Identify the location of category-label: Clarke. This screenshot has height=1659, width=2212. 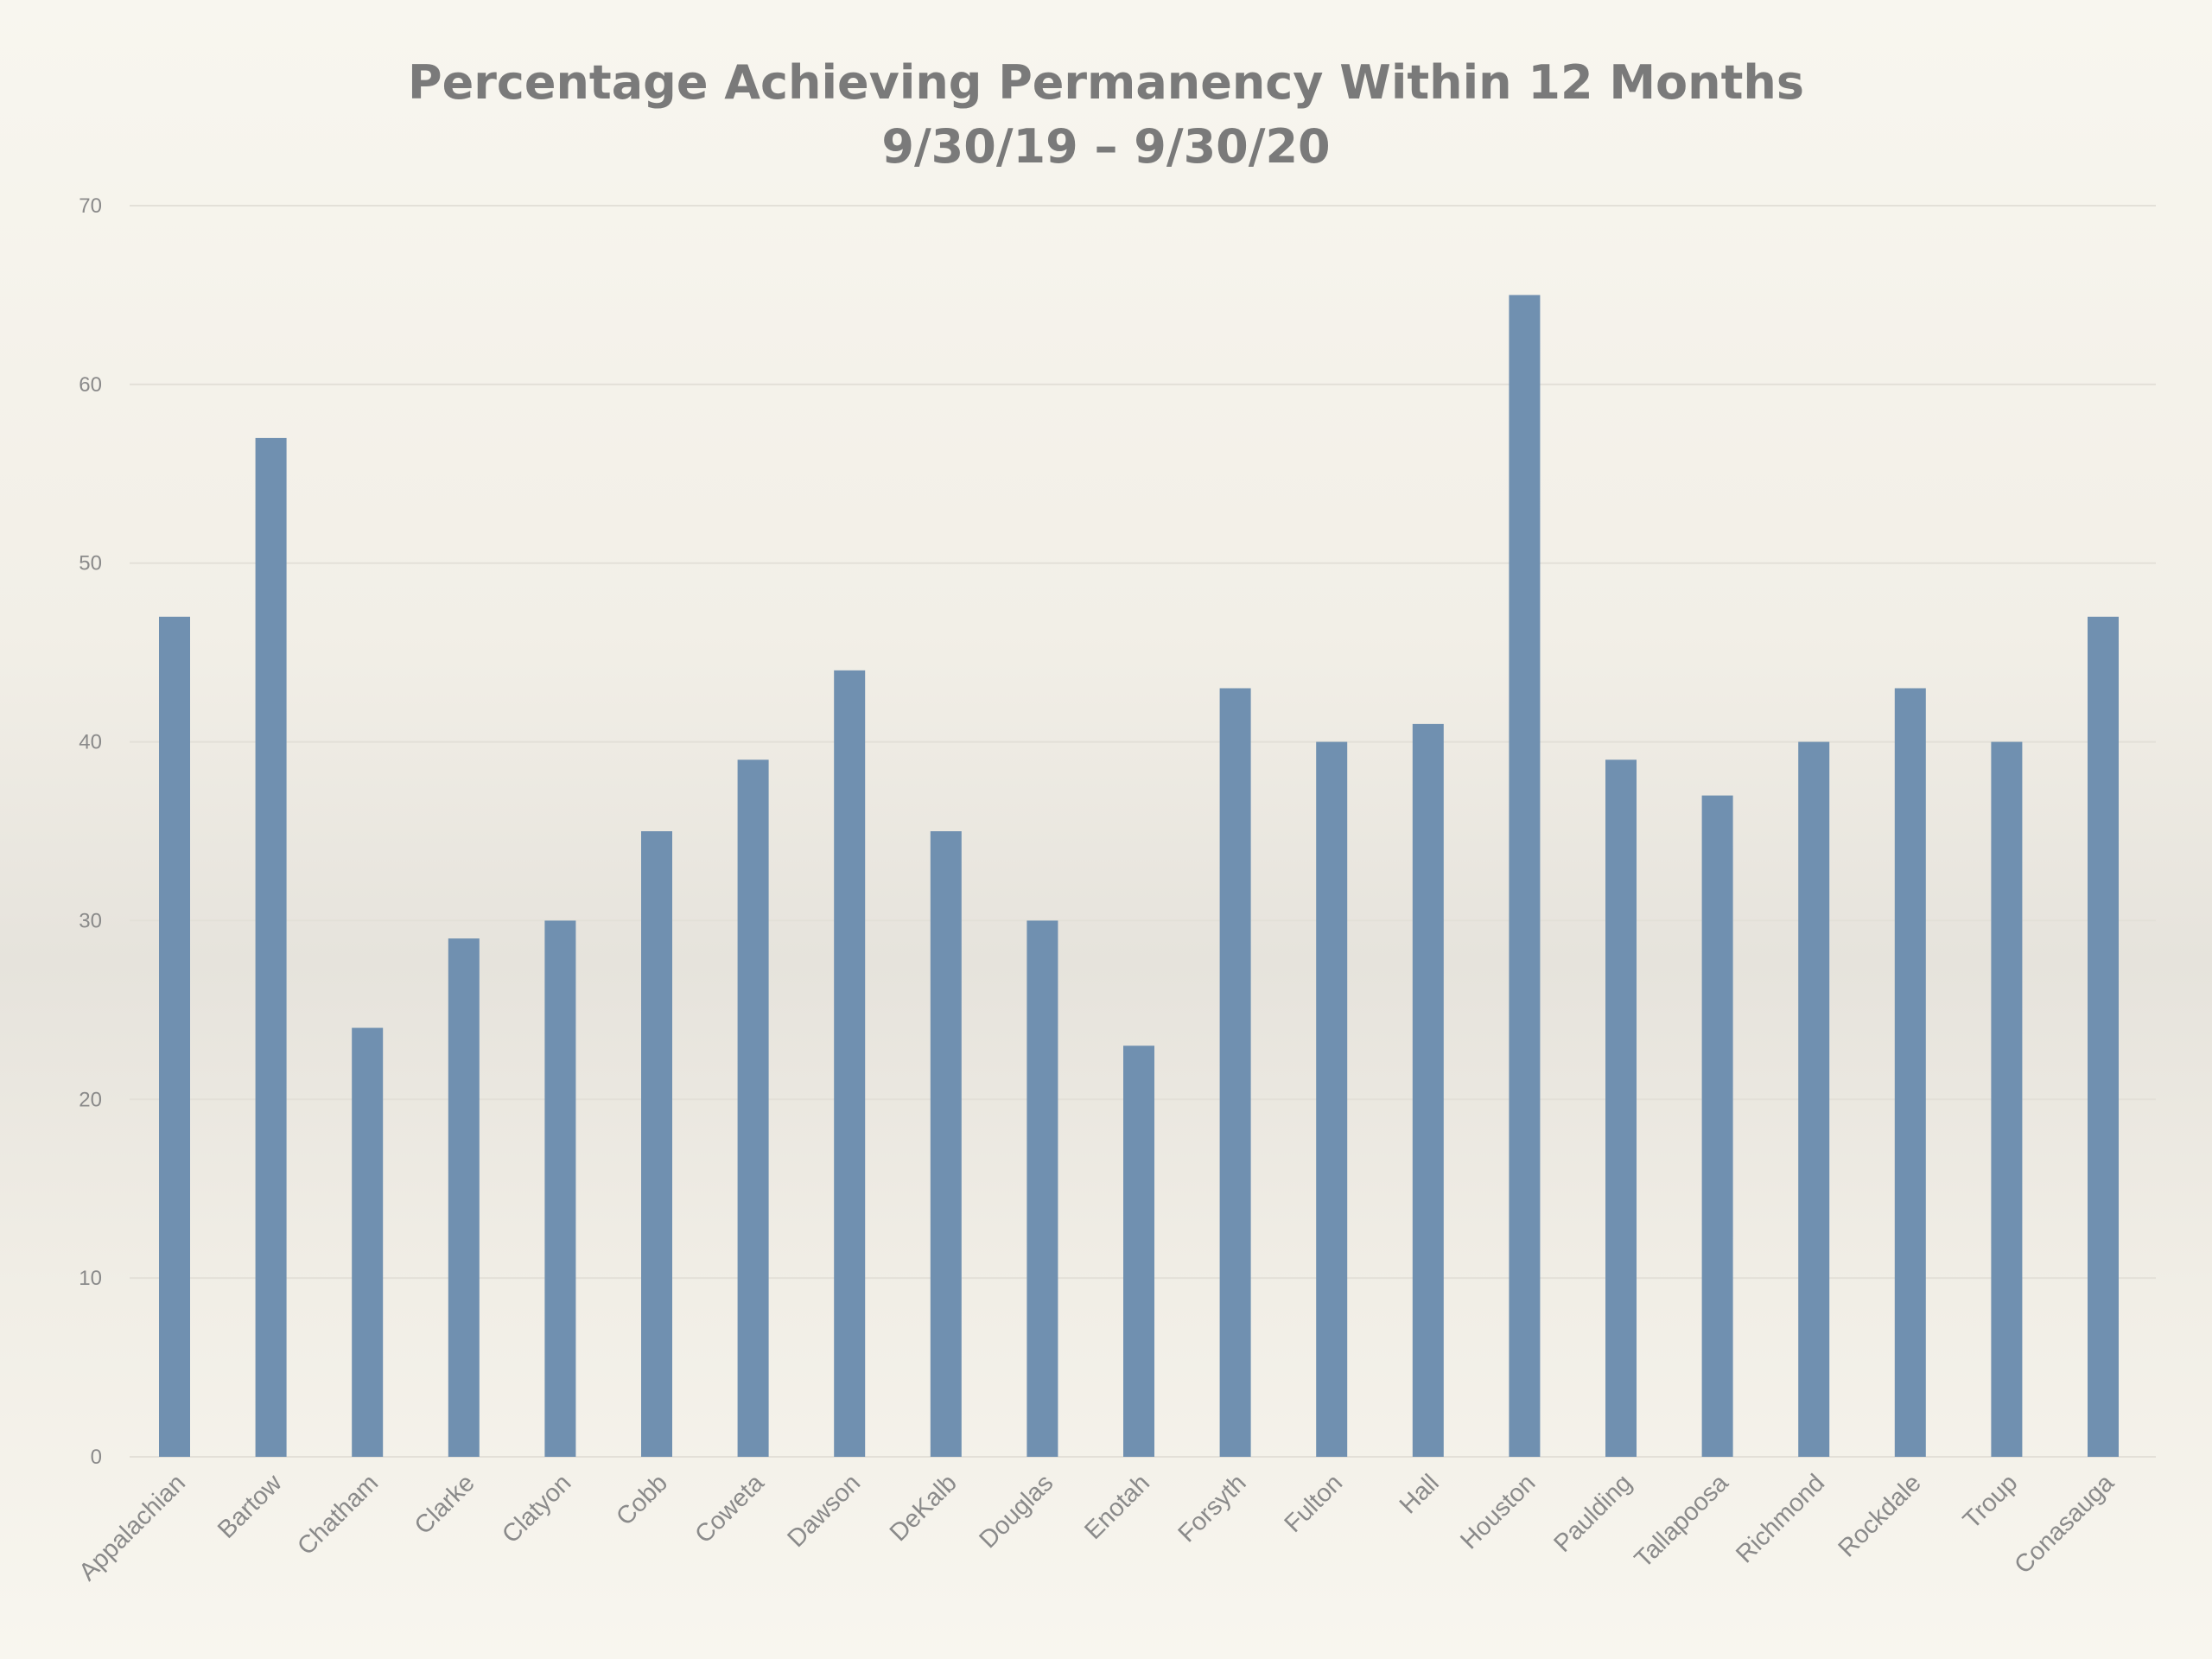
(445, 1504).